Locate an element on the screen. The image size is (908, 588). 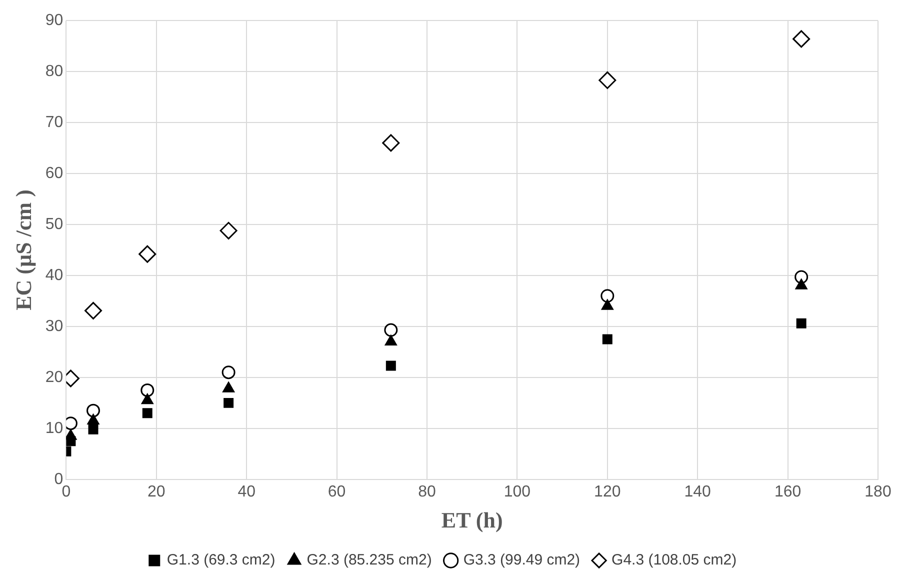
y-tick-label: 10 is located at coordinates (54, 428).